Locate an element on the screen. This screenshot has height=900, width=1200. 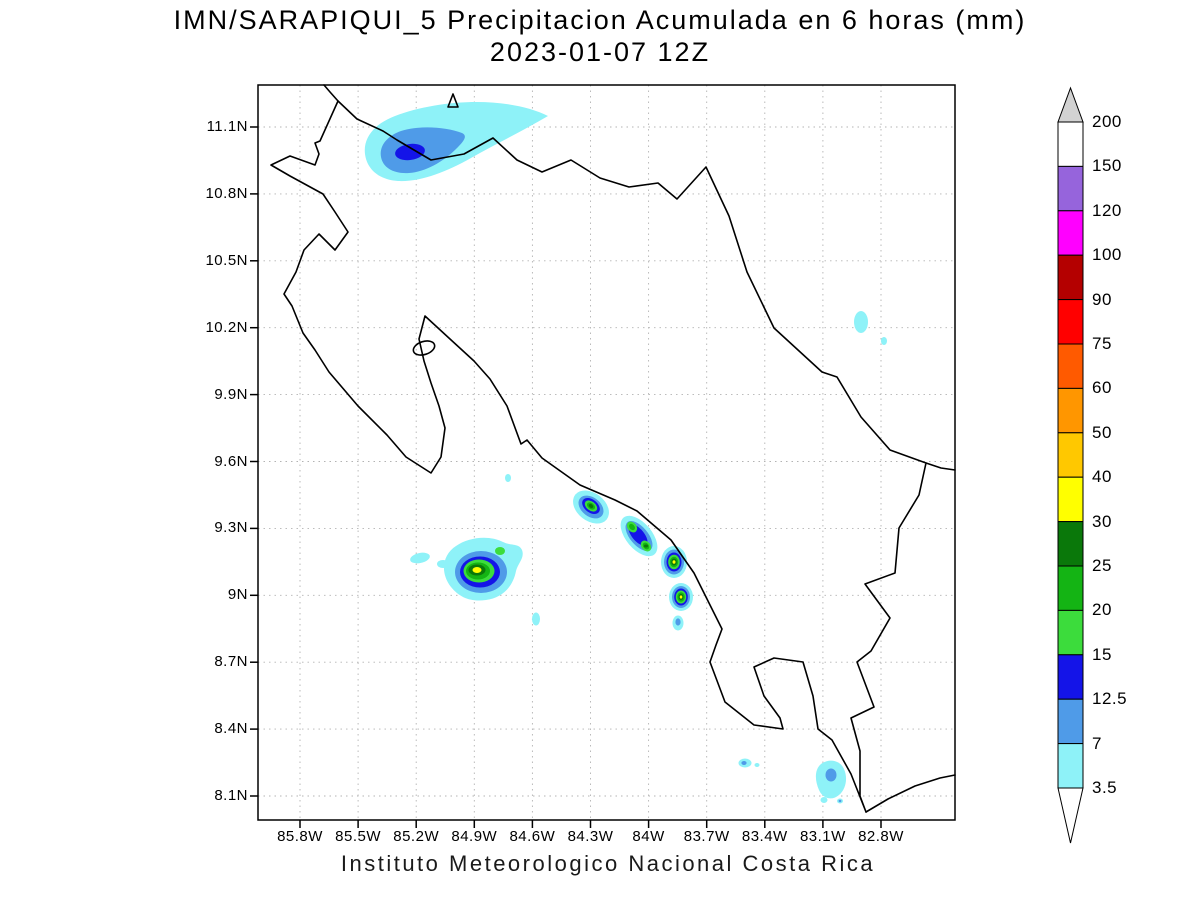
colorbar-tick-label: 90 is located at coordinates (1102, 299).